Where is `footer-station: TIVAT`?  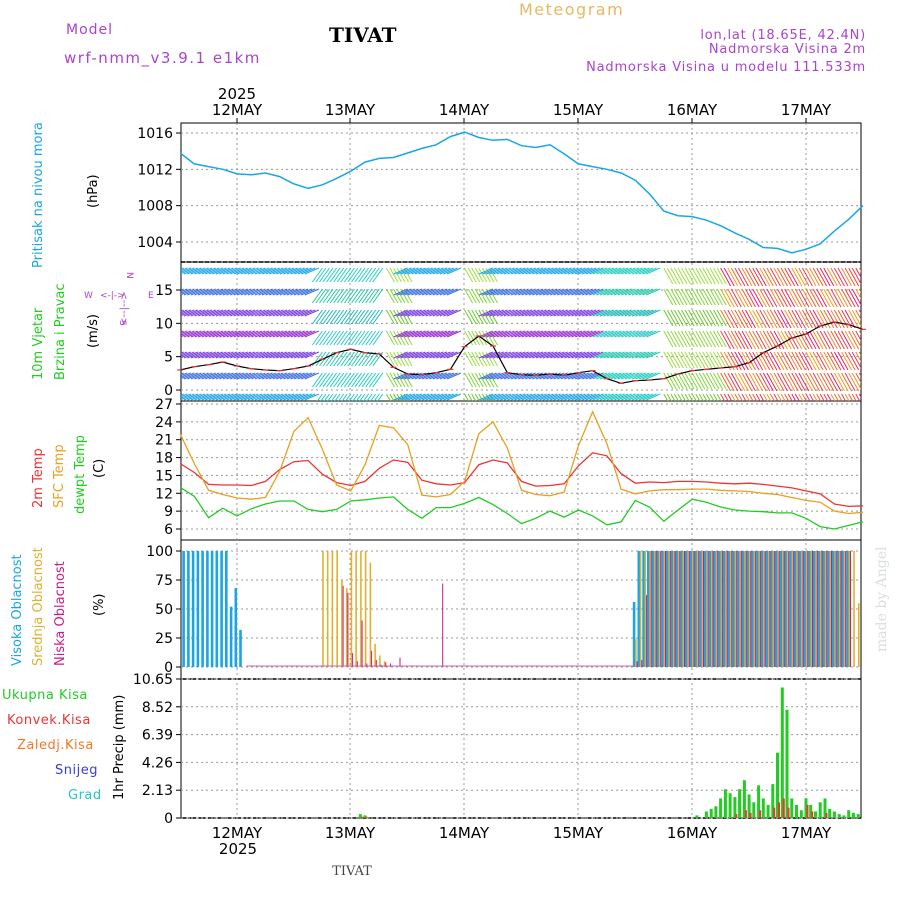
footer-station: TIVAT is located at coordinates (352, 871).